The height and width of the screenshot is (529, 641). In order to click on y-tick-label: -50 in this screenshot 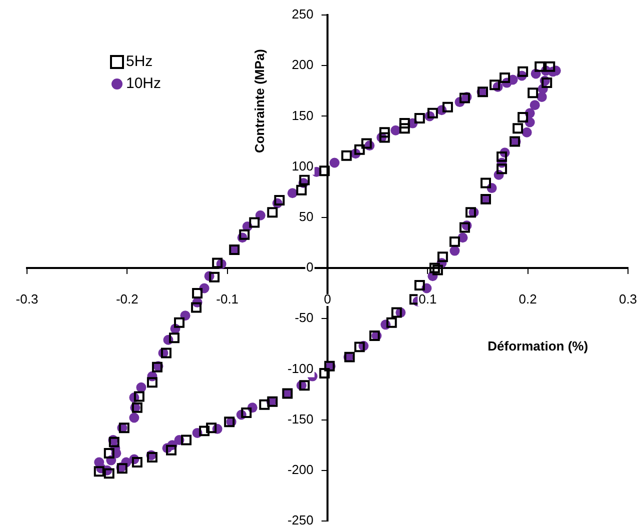, I will do `click(304, 318)`.